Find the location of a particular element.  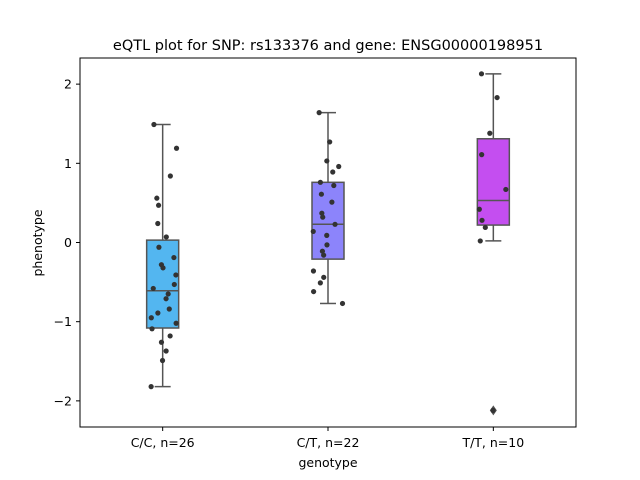

x-axis: C/C, n=26 C/T, n=22 T/T, n=10 is located at coordinates (327, 438).